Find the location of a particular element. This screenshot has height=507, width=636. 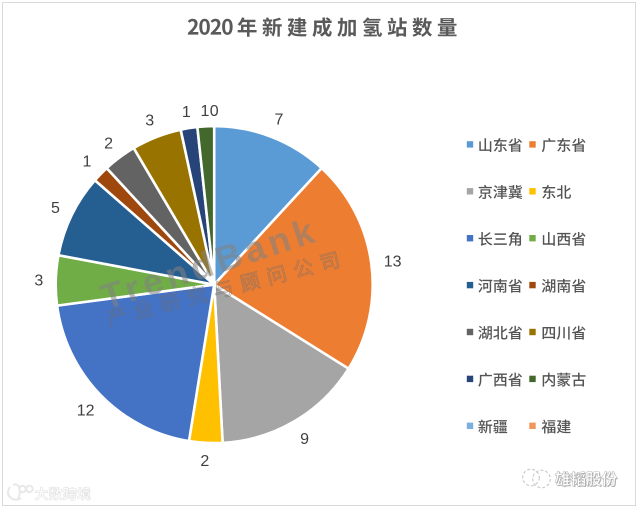

svg-text: 7 is located at coordinates (279, 120).